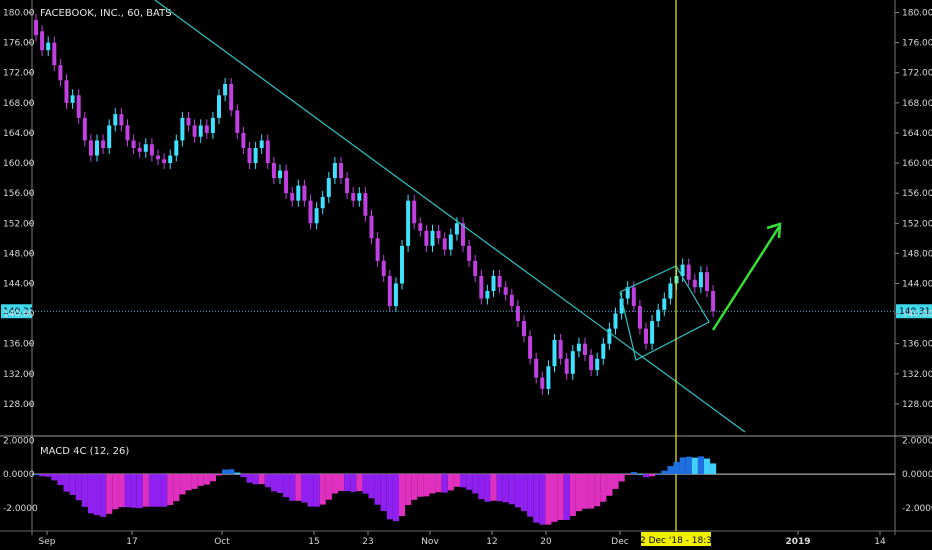  Describe the element at coordinates (546, 542) in the screenshot. I see `x-tick-label: 20` at that location.